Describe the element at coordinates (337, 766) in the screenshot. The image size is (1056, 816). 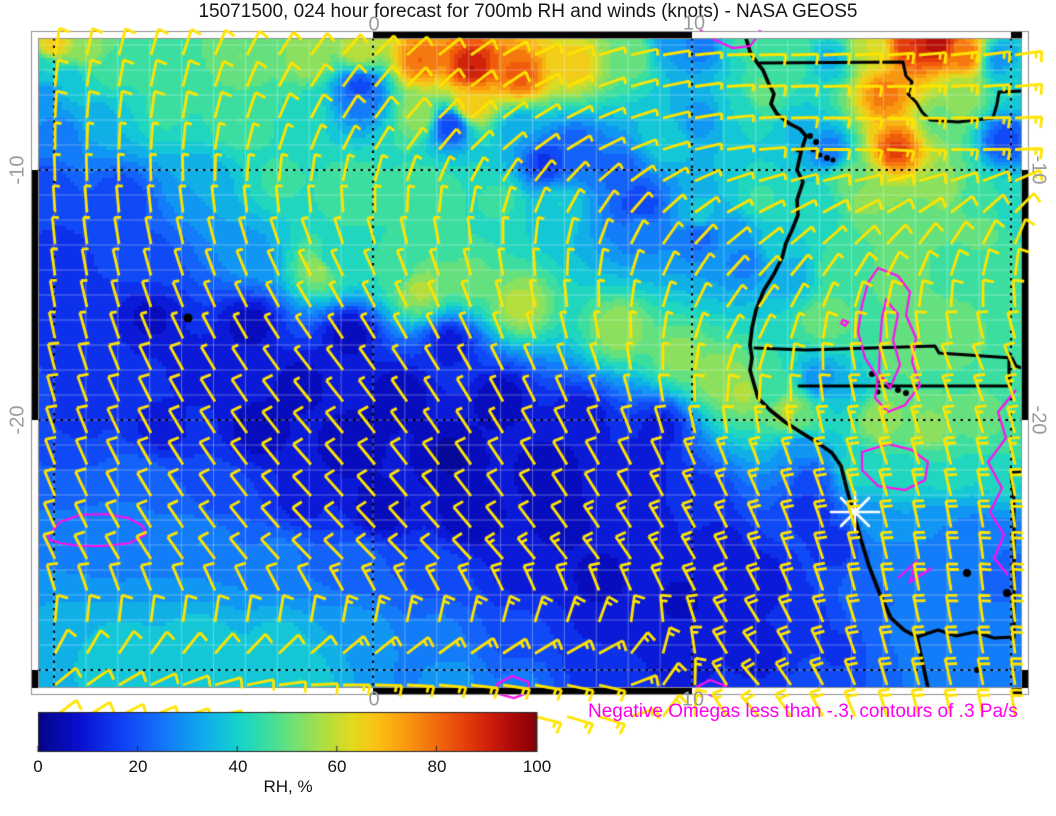
I see `colorbar-tick-60: 60` at that location.